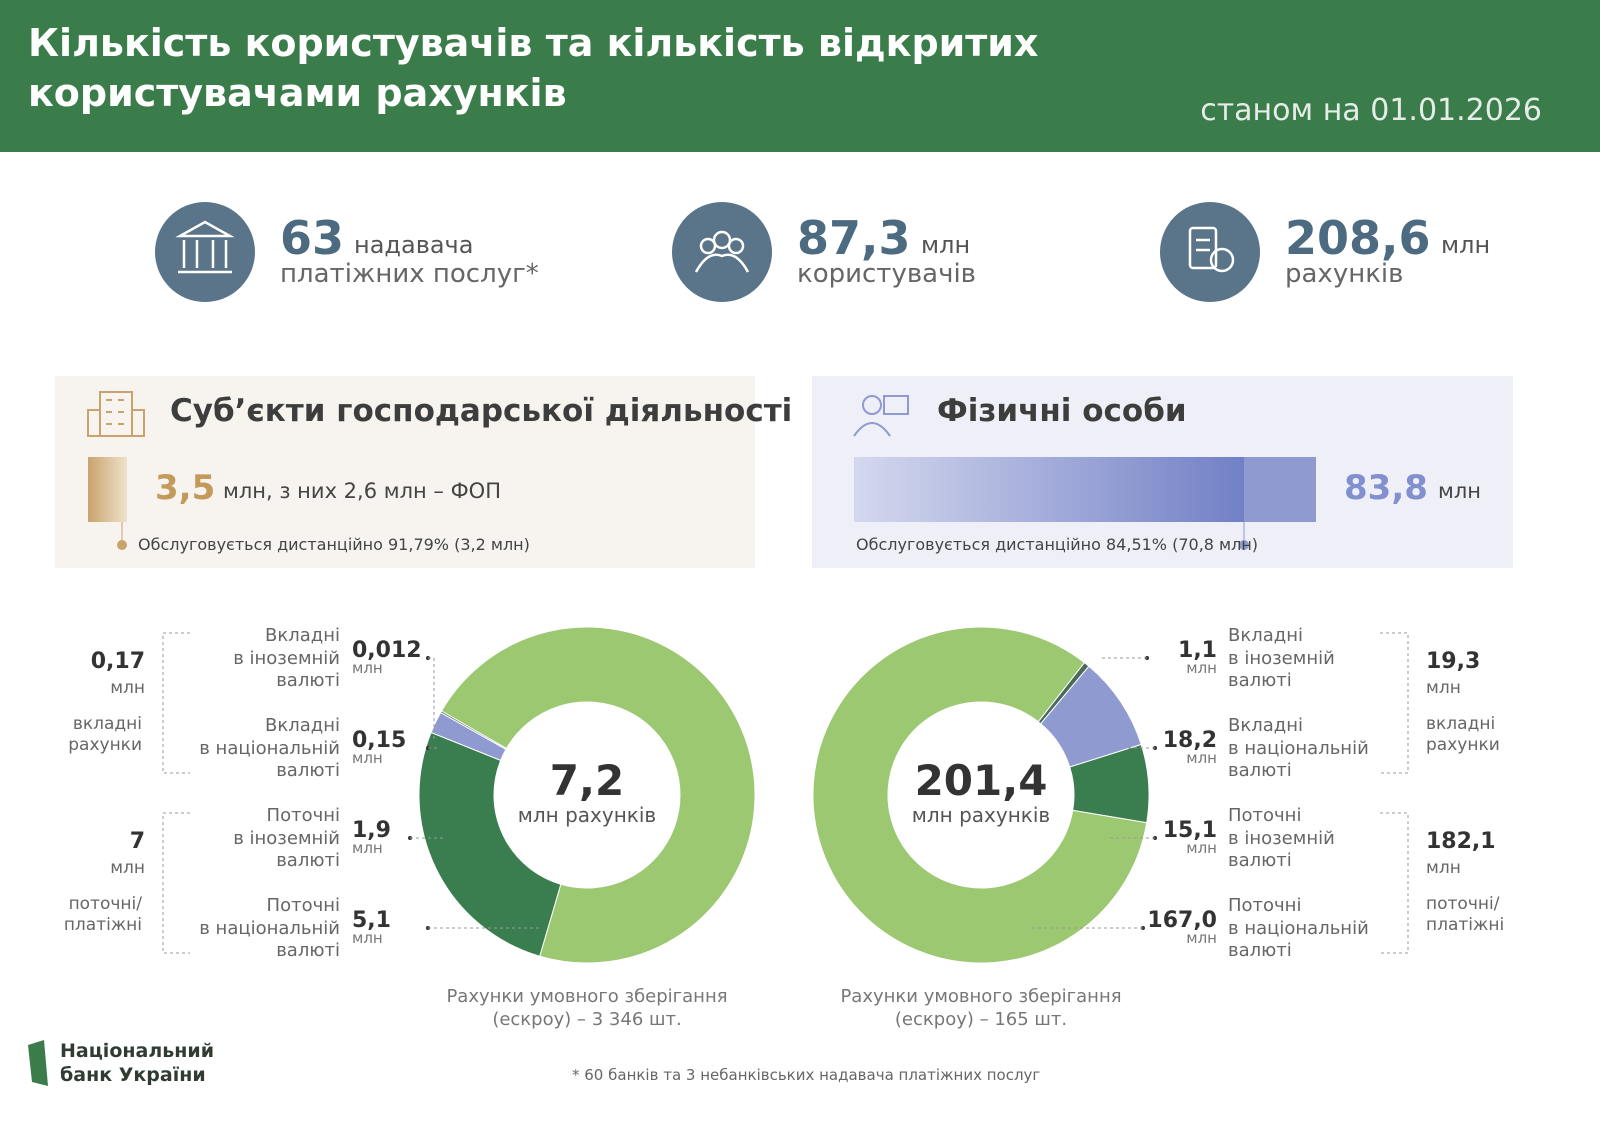 The width and height of the screenshot is (1600, 1123). What do you see at coordinates (1182, 920) in the screenshot?
I see `value-label: 167,0` at bounding box center [1182, 920].